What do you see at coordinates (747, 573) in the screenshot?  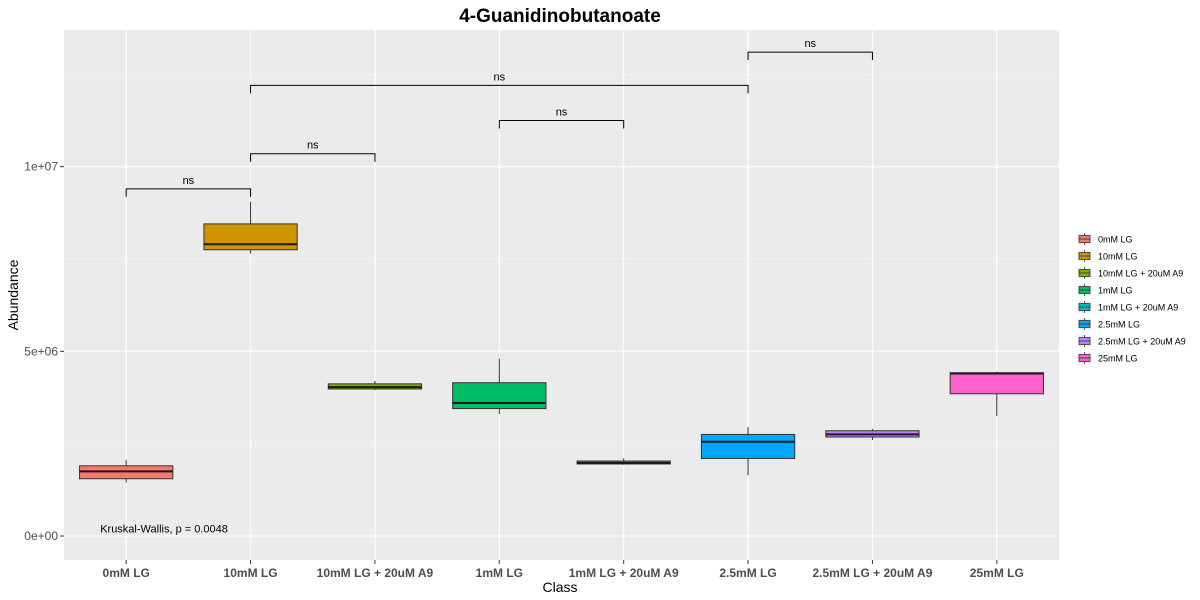 I see `x-tick-label: 2.5mM LG` at bounding box center [747, 573].